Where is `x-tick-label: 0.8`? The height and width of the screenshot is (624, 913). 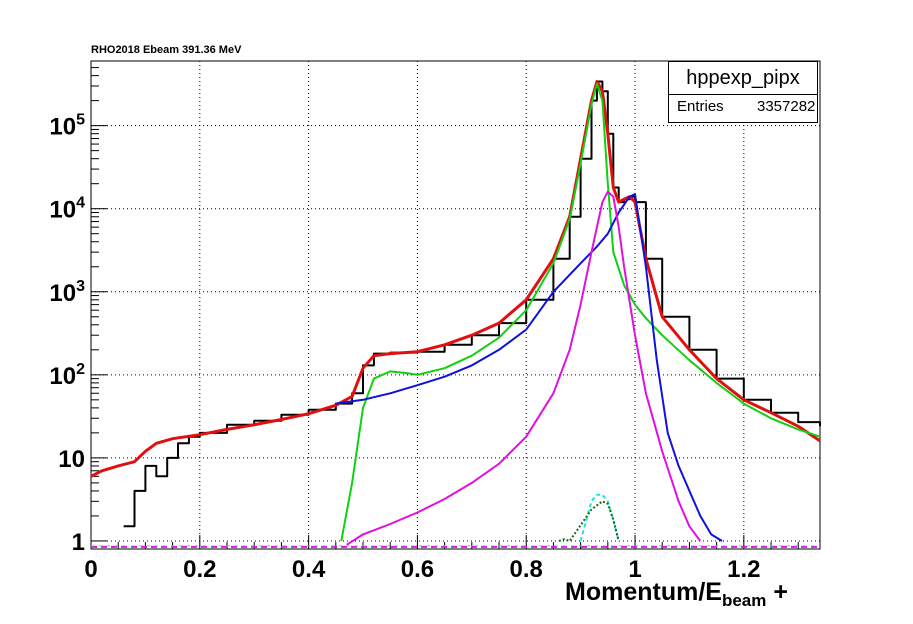
x-tick-label: 0.8 is located at coordinates (526, 569).